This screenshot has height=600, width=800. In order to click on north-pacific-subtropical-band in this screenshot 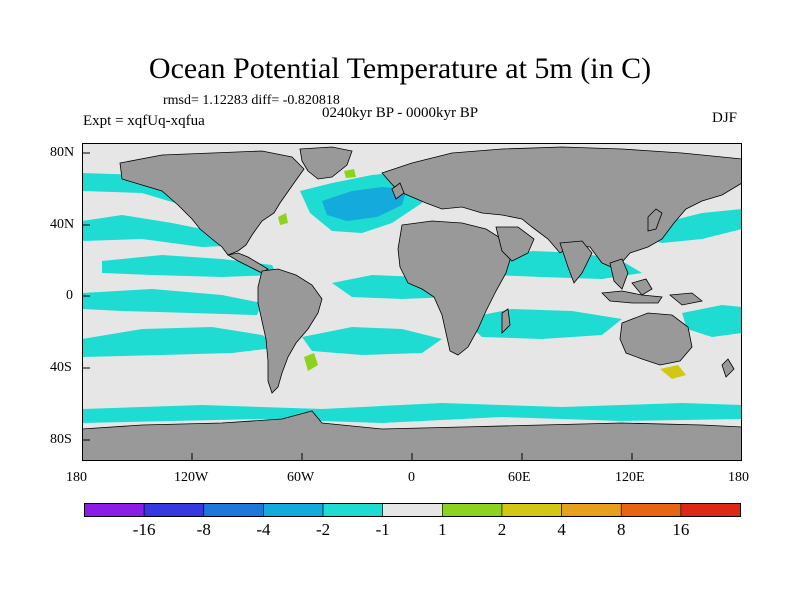, I will do `click(164, 231)`.